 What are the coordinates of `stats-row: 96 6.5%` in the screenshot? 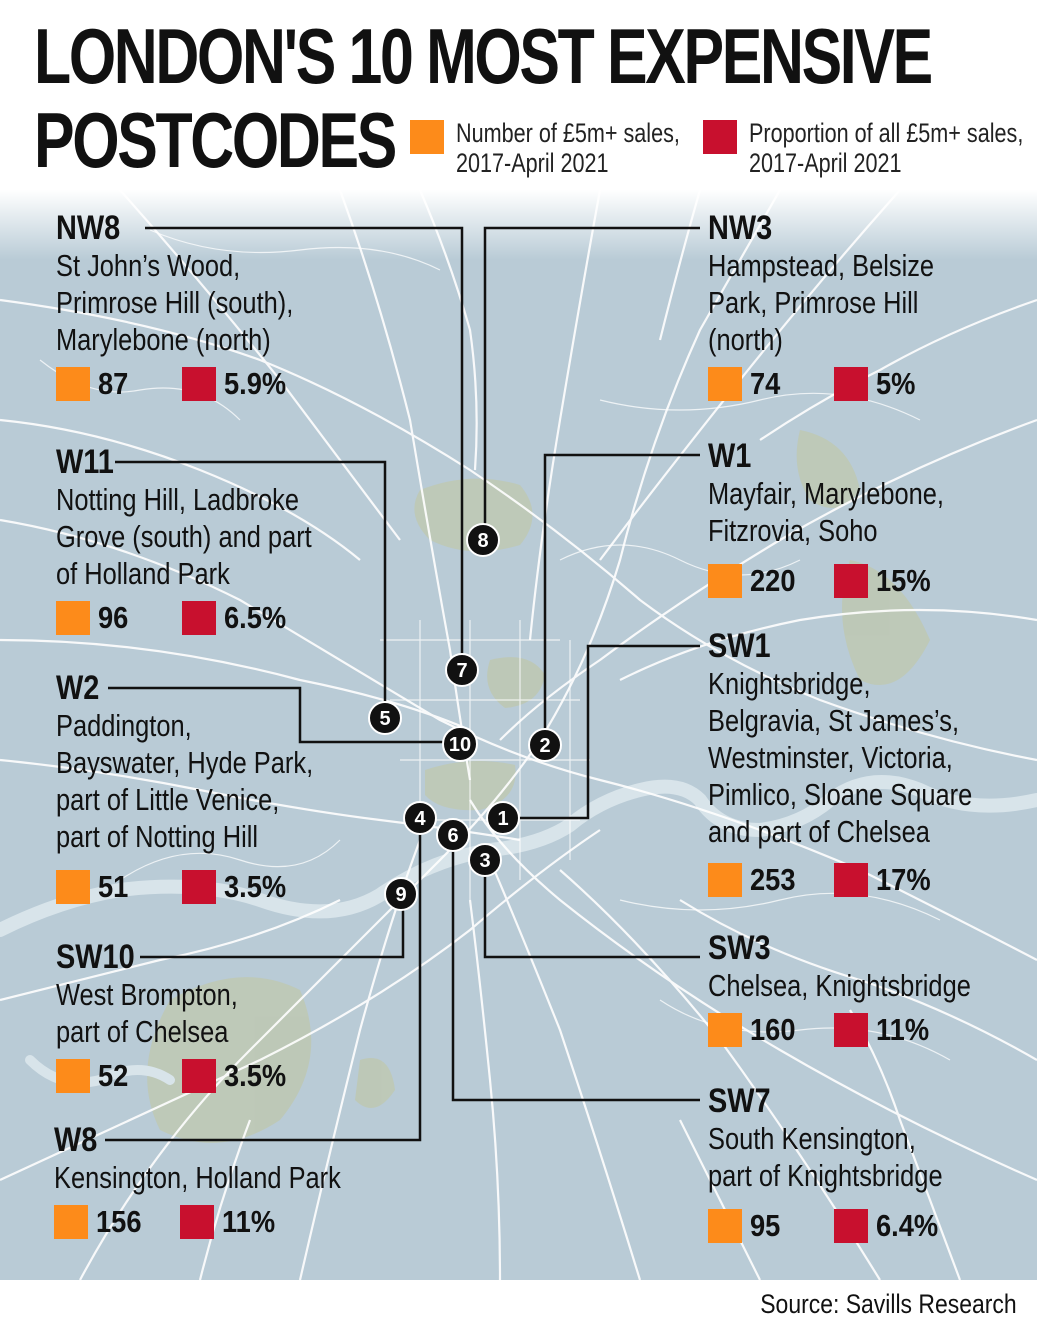 It's located at (212, 618).